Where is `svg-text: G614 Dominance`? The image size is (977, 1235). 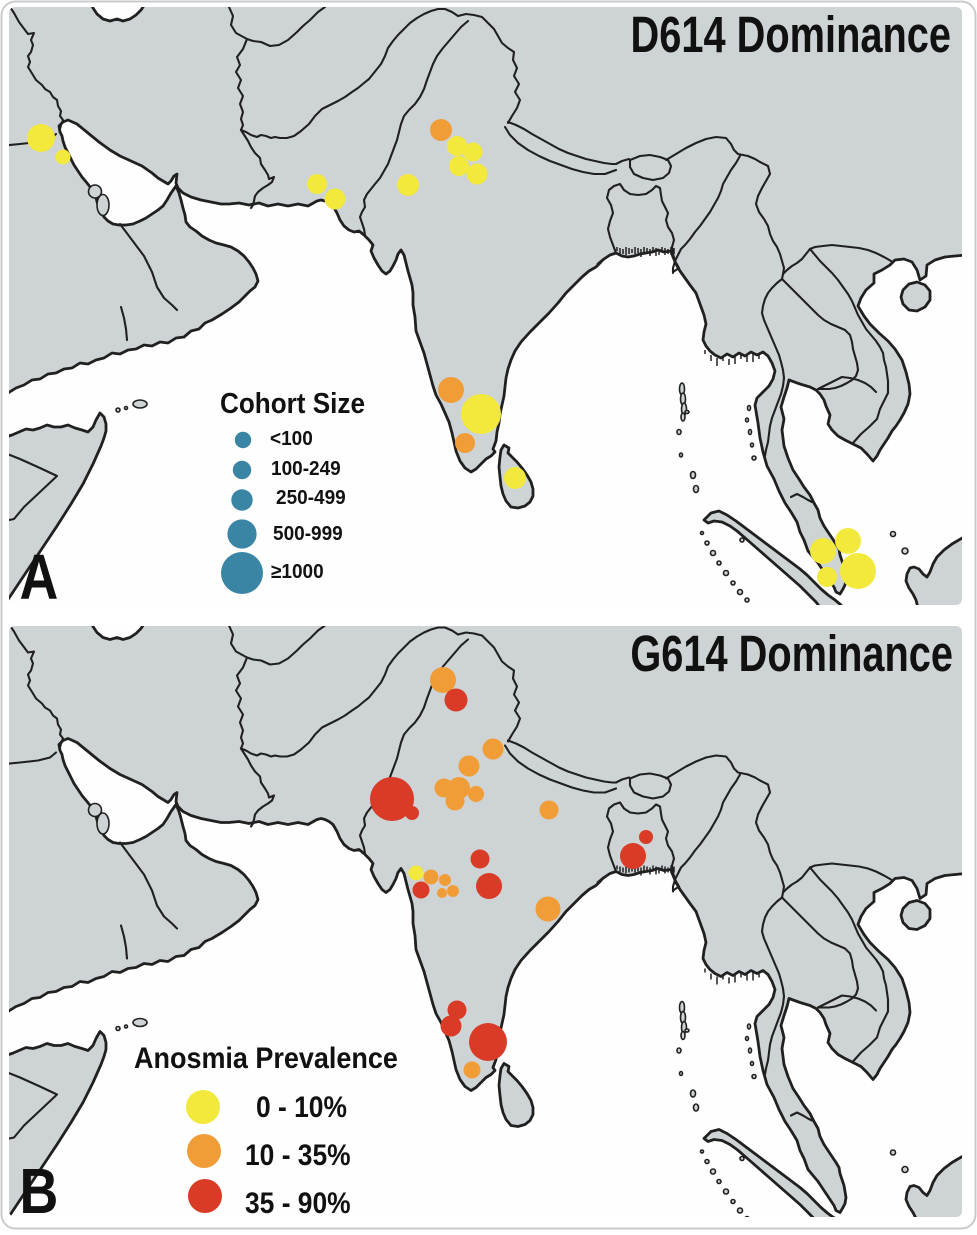
svg-text: G614 Dominance is located at coordinates (791, 653).